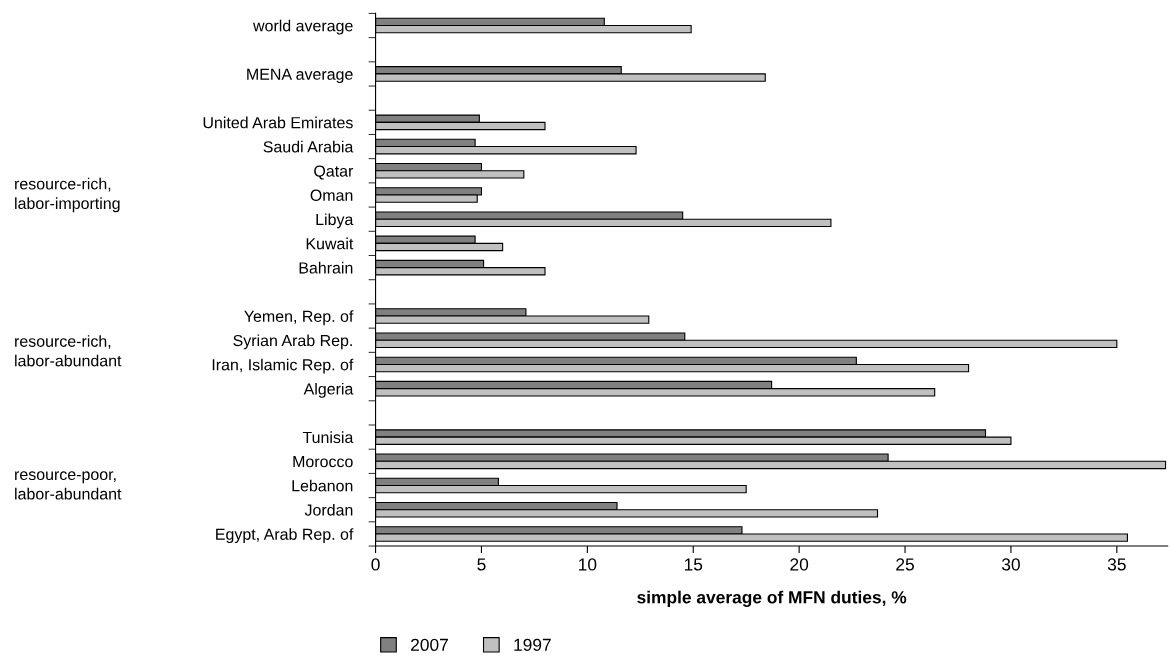 Image resolution: width=1170 pixels, height=670 pixels. I want to click on x-tick-label: 5, so click(481, 564).